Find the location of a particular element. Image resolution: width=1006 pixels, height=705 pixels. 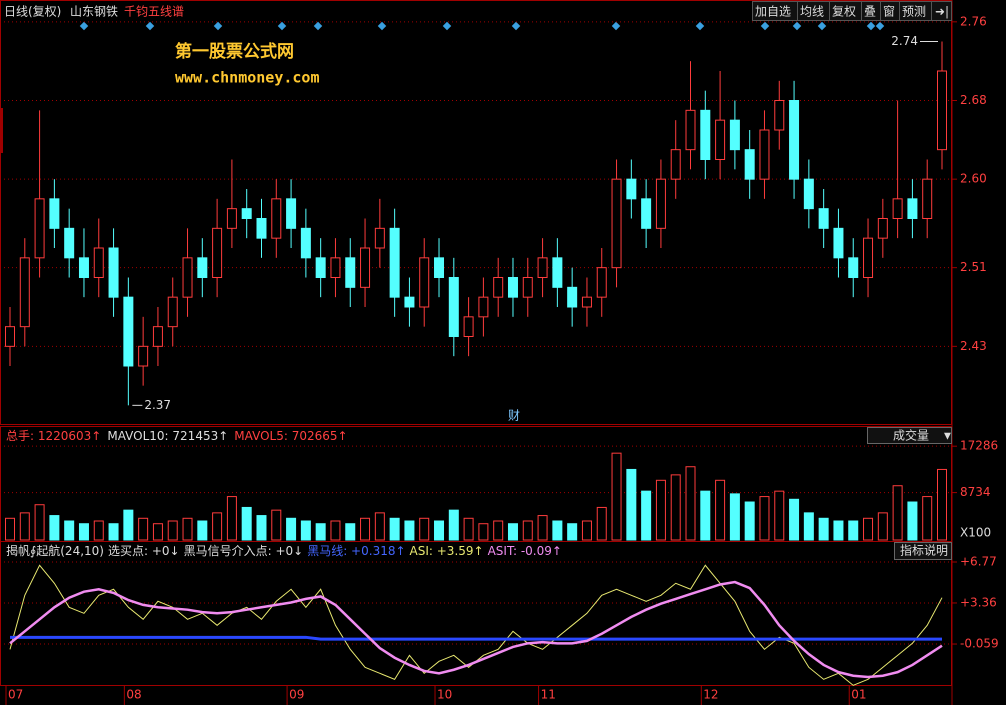

legend-item: MAVOL5: 702665↑ is located at coordinates (290, 436).